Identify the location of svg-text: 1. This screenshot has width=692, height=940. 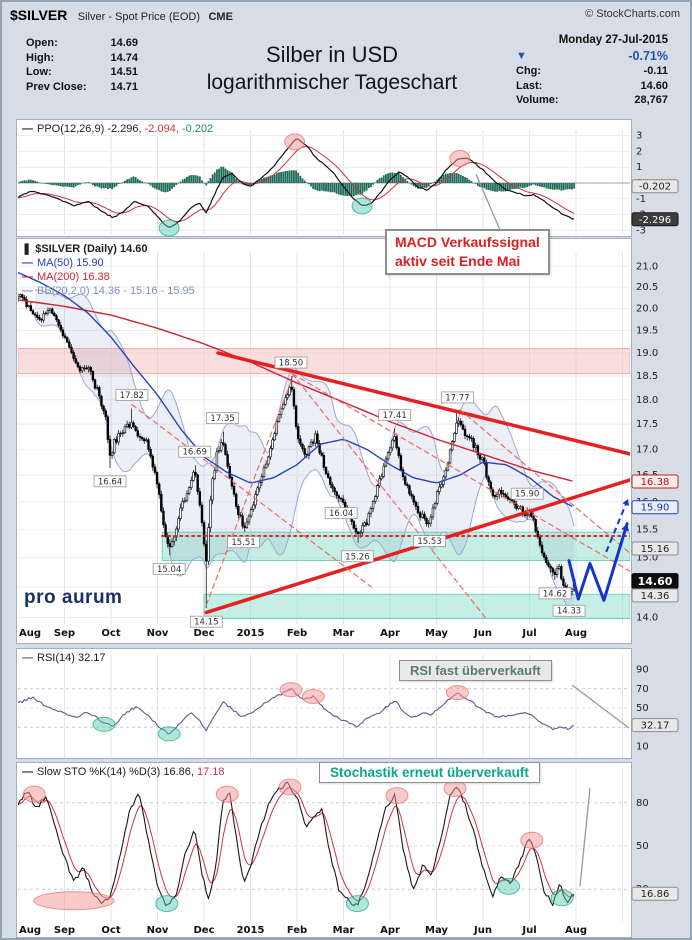
(639, 167).